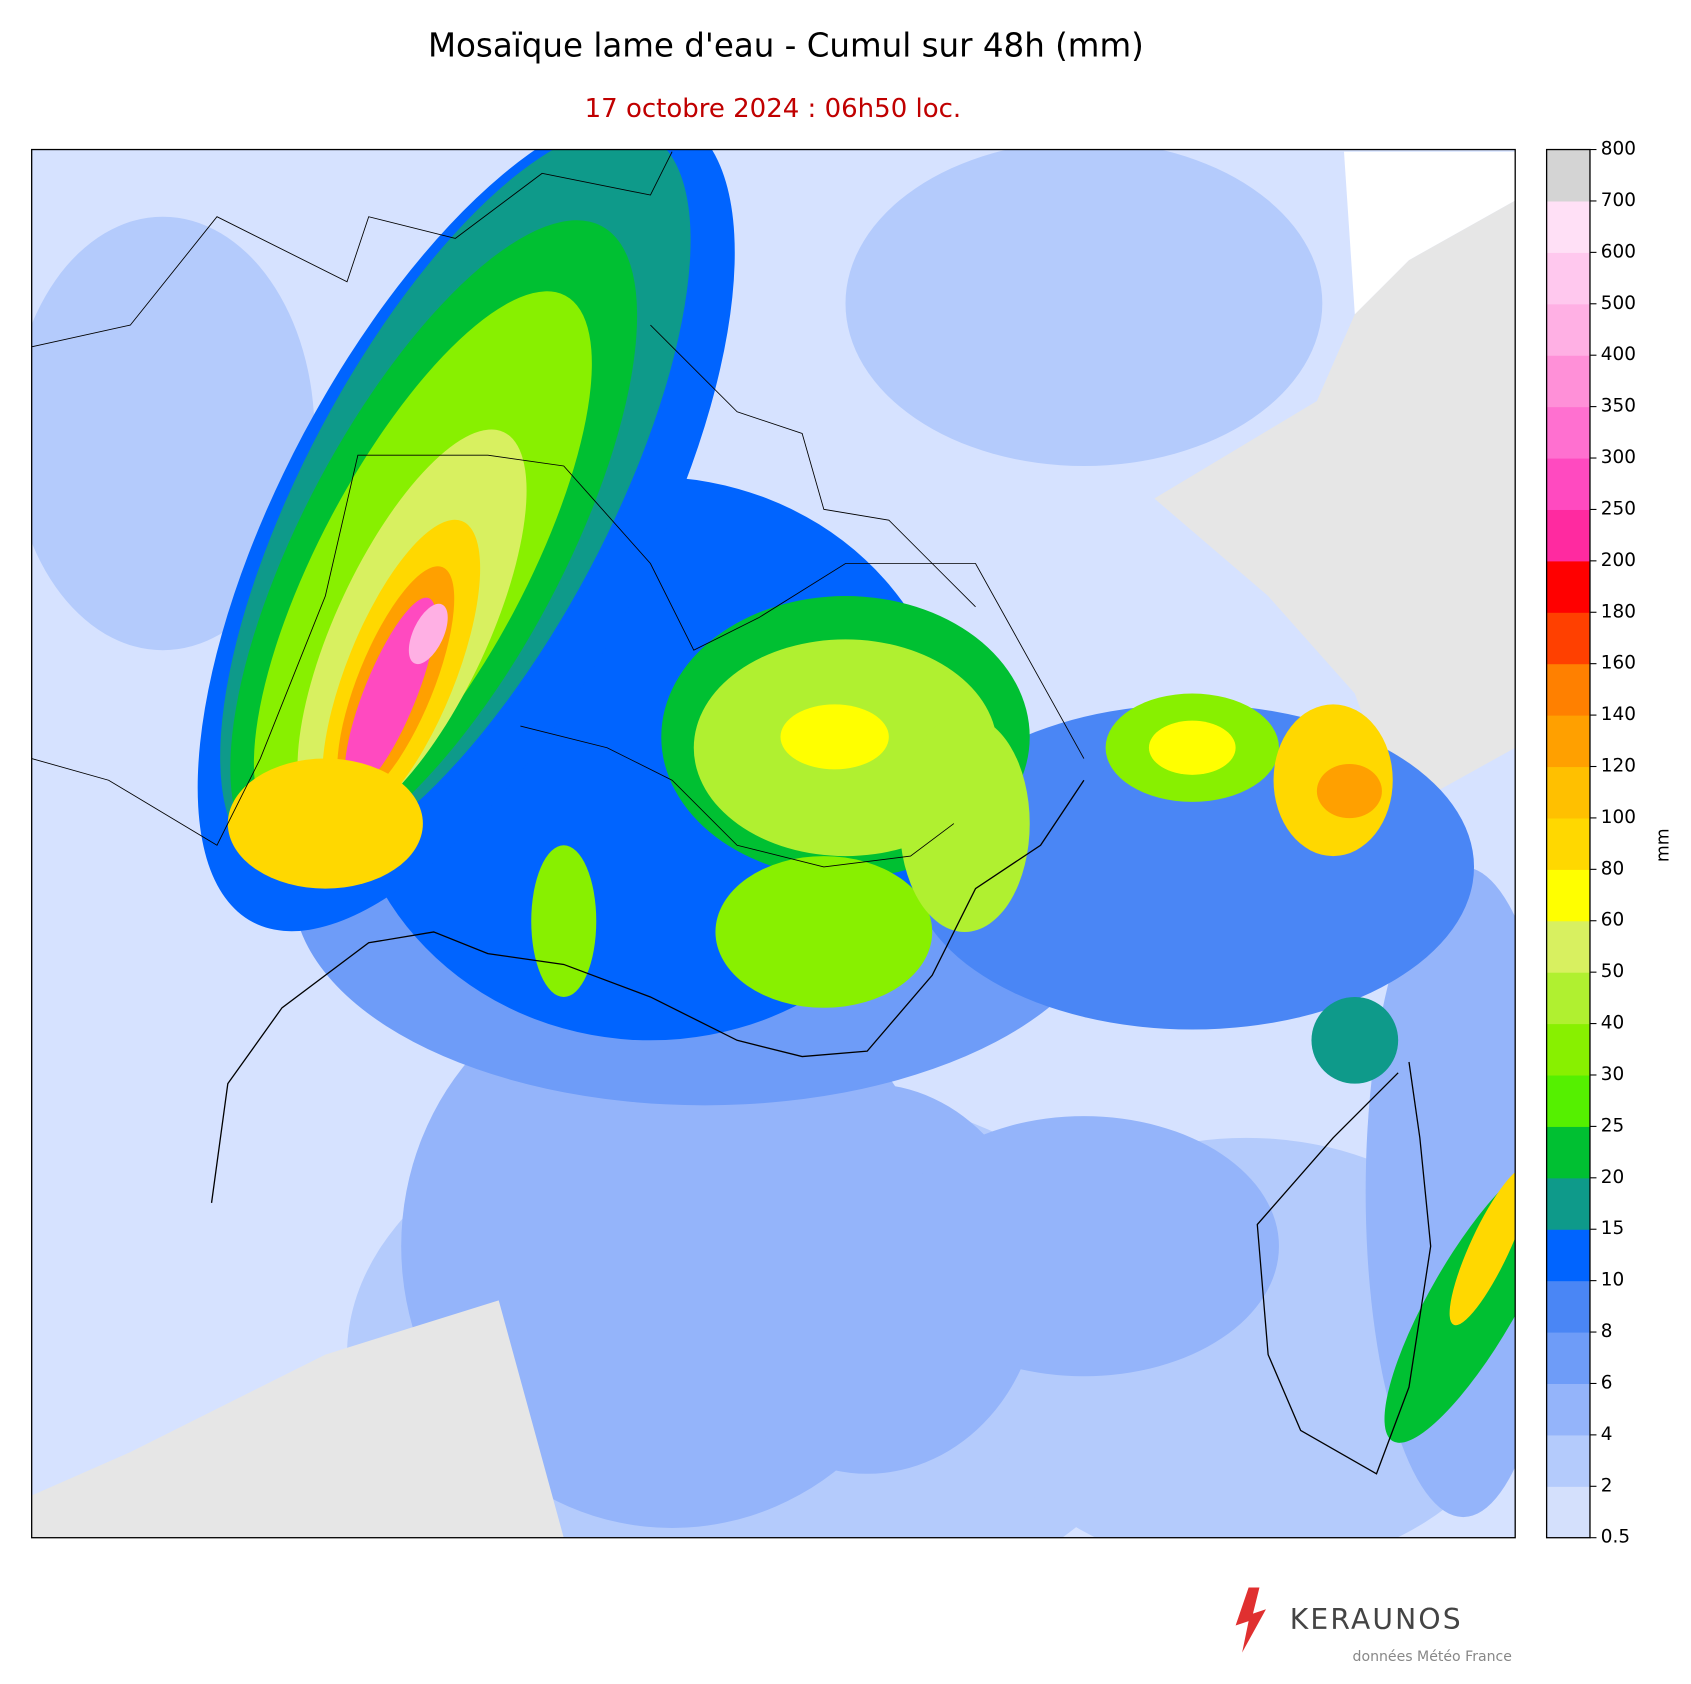 The height and width of the screenshot is (1684, 1691). I want to click on credit: données Météo France, so click(1432, 1657).